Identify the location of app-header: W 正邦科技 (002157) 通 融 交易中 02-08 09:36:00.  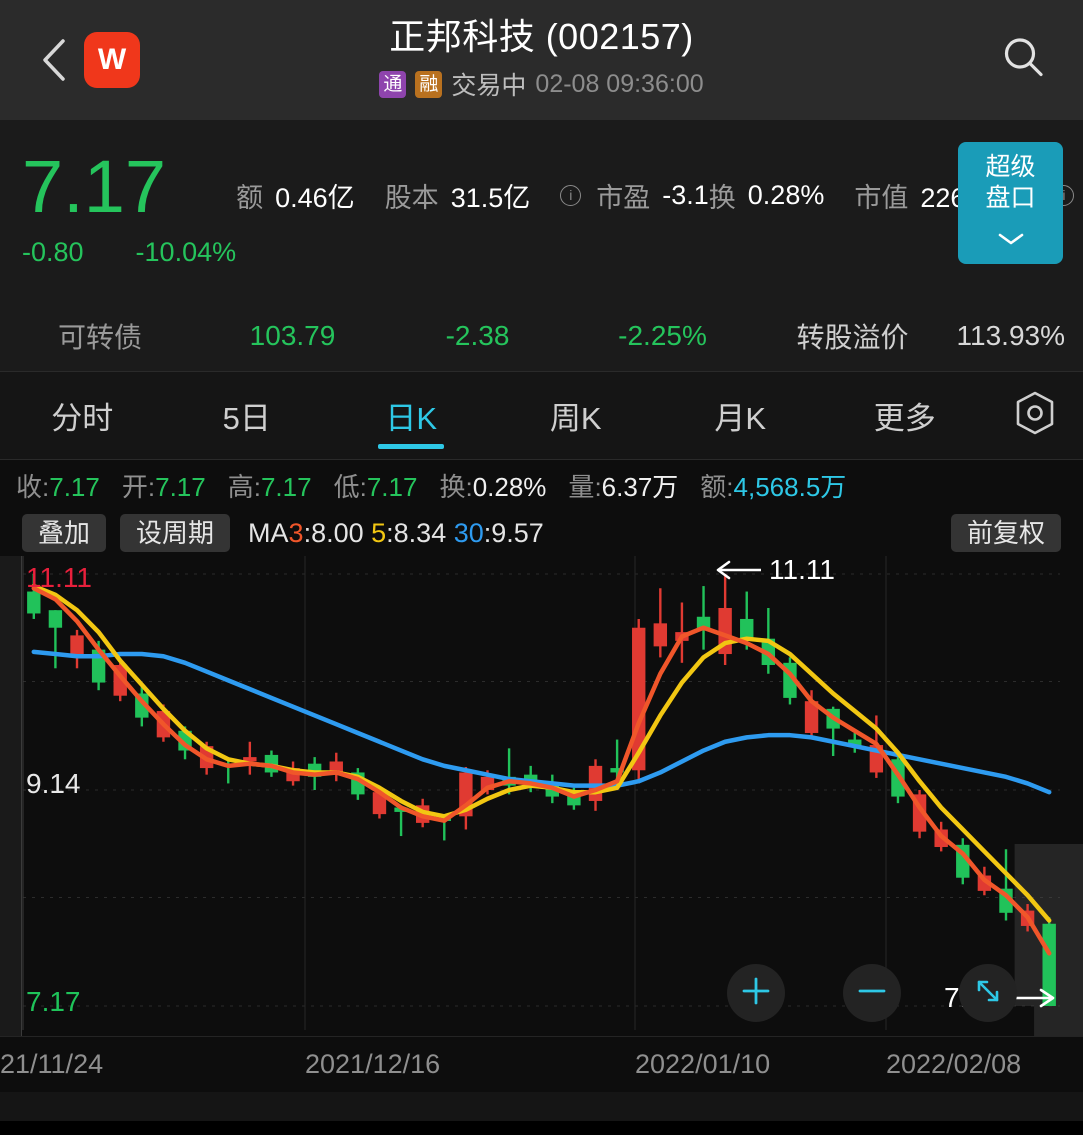
(541, 60).